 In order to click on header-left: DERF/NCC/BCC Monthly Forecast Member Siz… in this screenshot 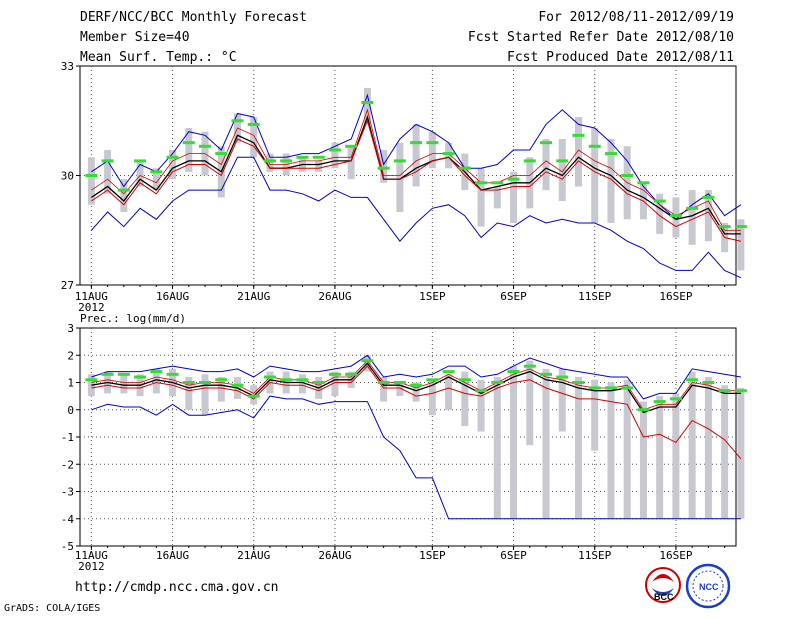, I will do `click(193, 38)`.